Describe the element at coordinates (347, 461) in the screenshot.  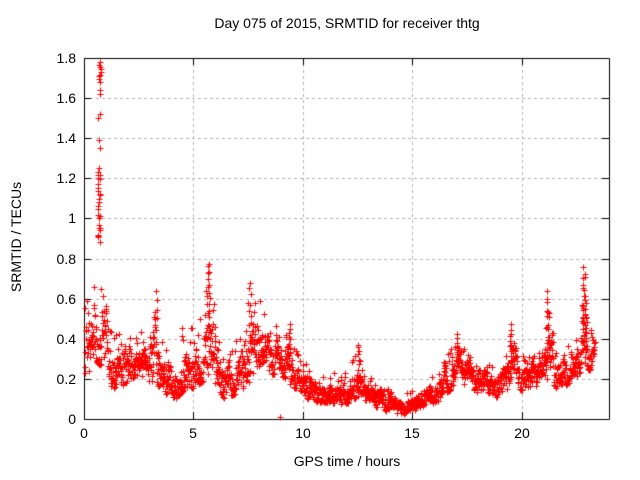
I see `x-axis-label: GPS time / hours` at that location.